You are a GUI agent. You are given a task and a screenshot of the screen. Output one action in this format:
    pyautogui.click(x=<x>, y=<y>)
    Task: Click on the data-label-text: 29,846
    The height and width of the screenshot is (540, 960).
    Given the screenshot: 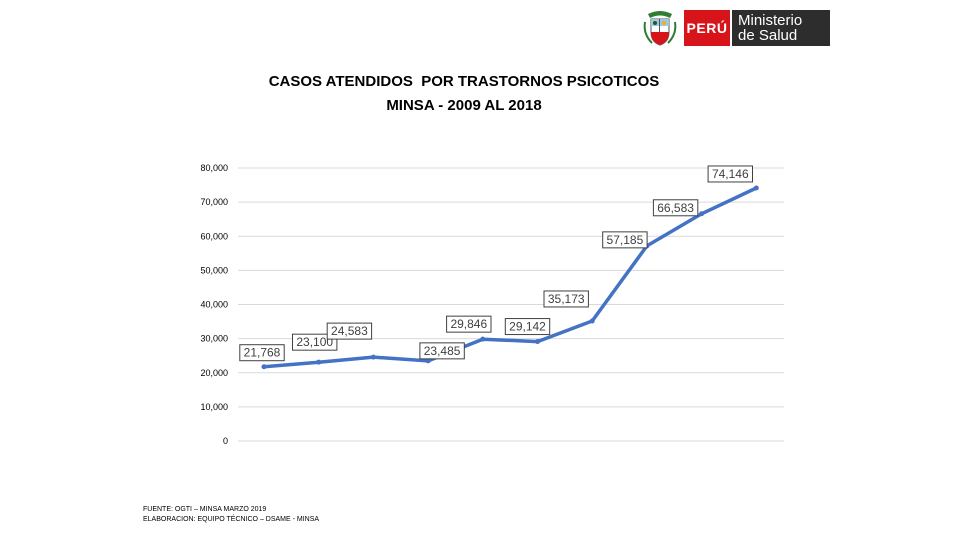 What is the action you would take?
    pyautogui.click(x=468, y=324)
    